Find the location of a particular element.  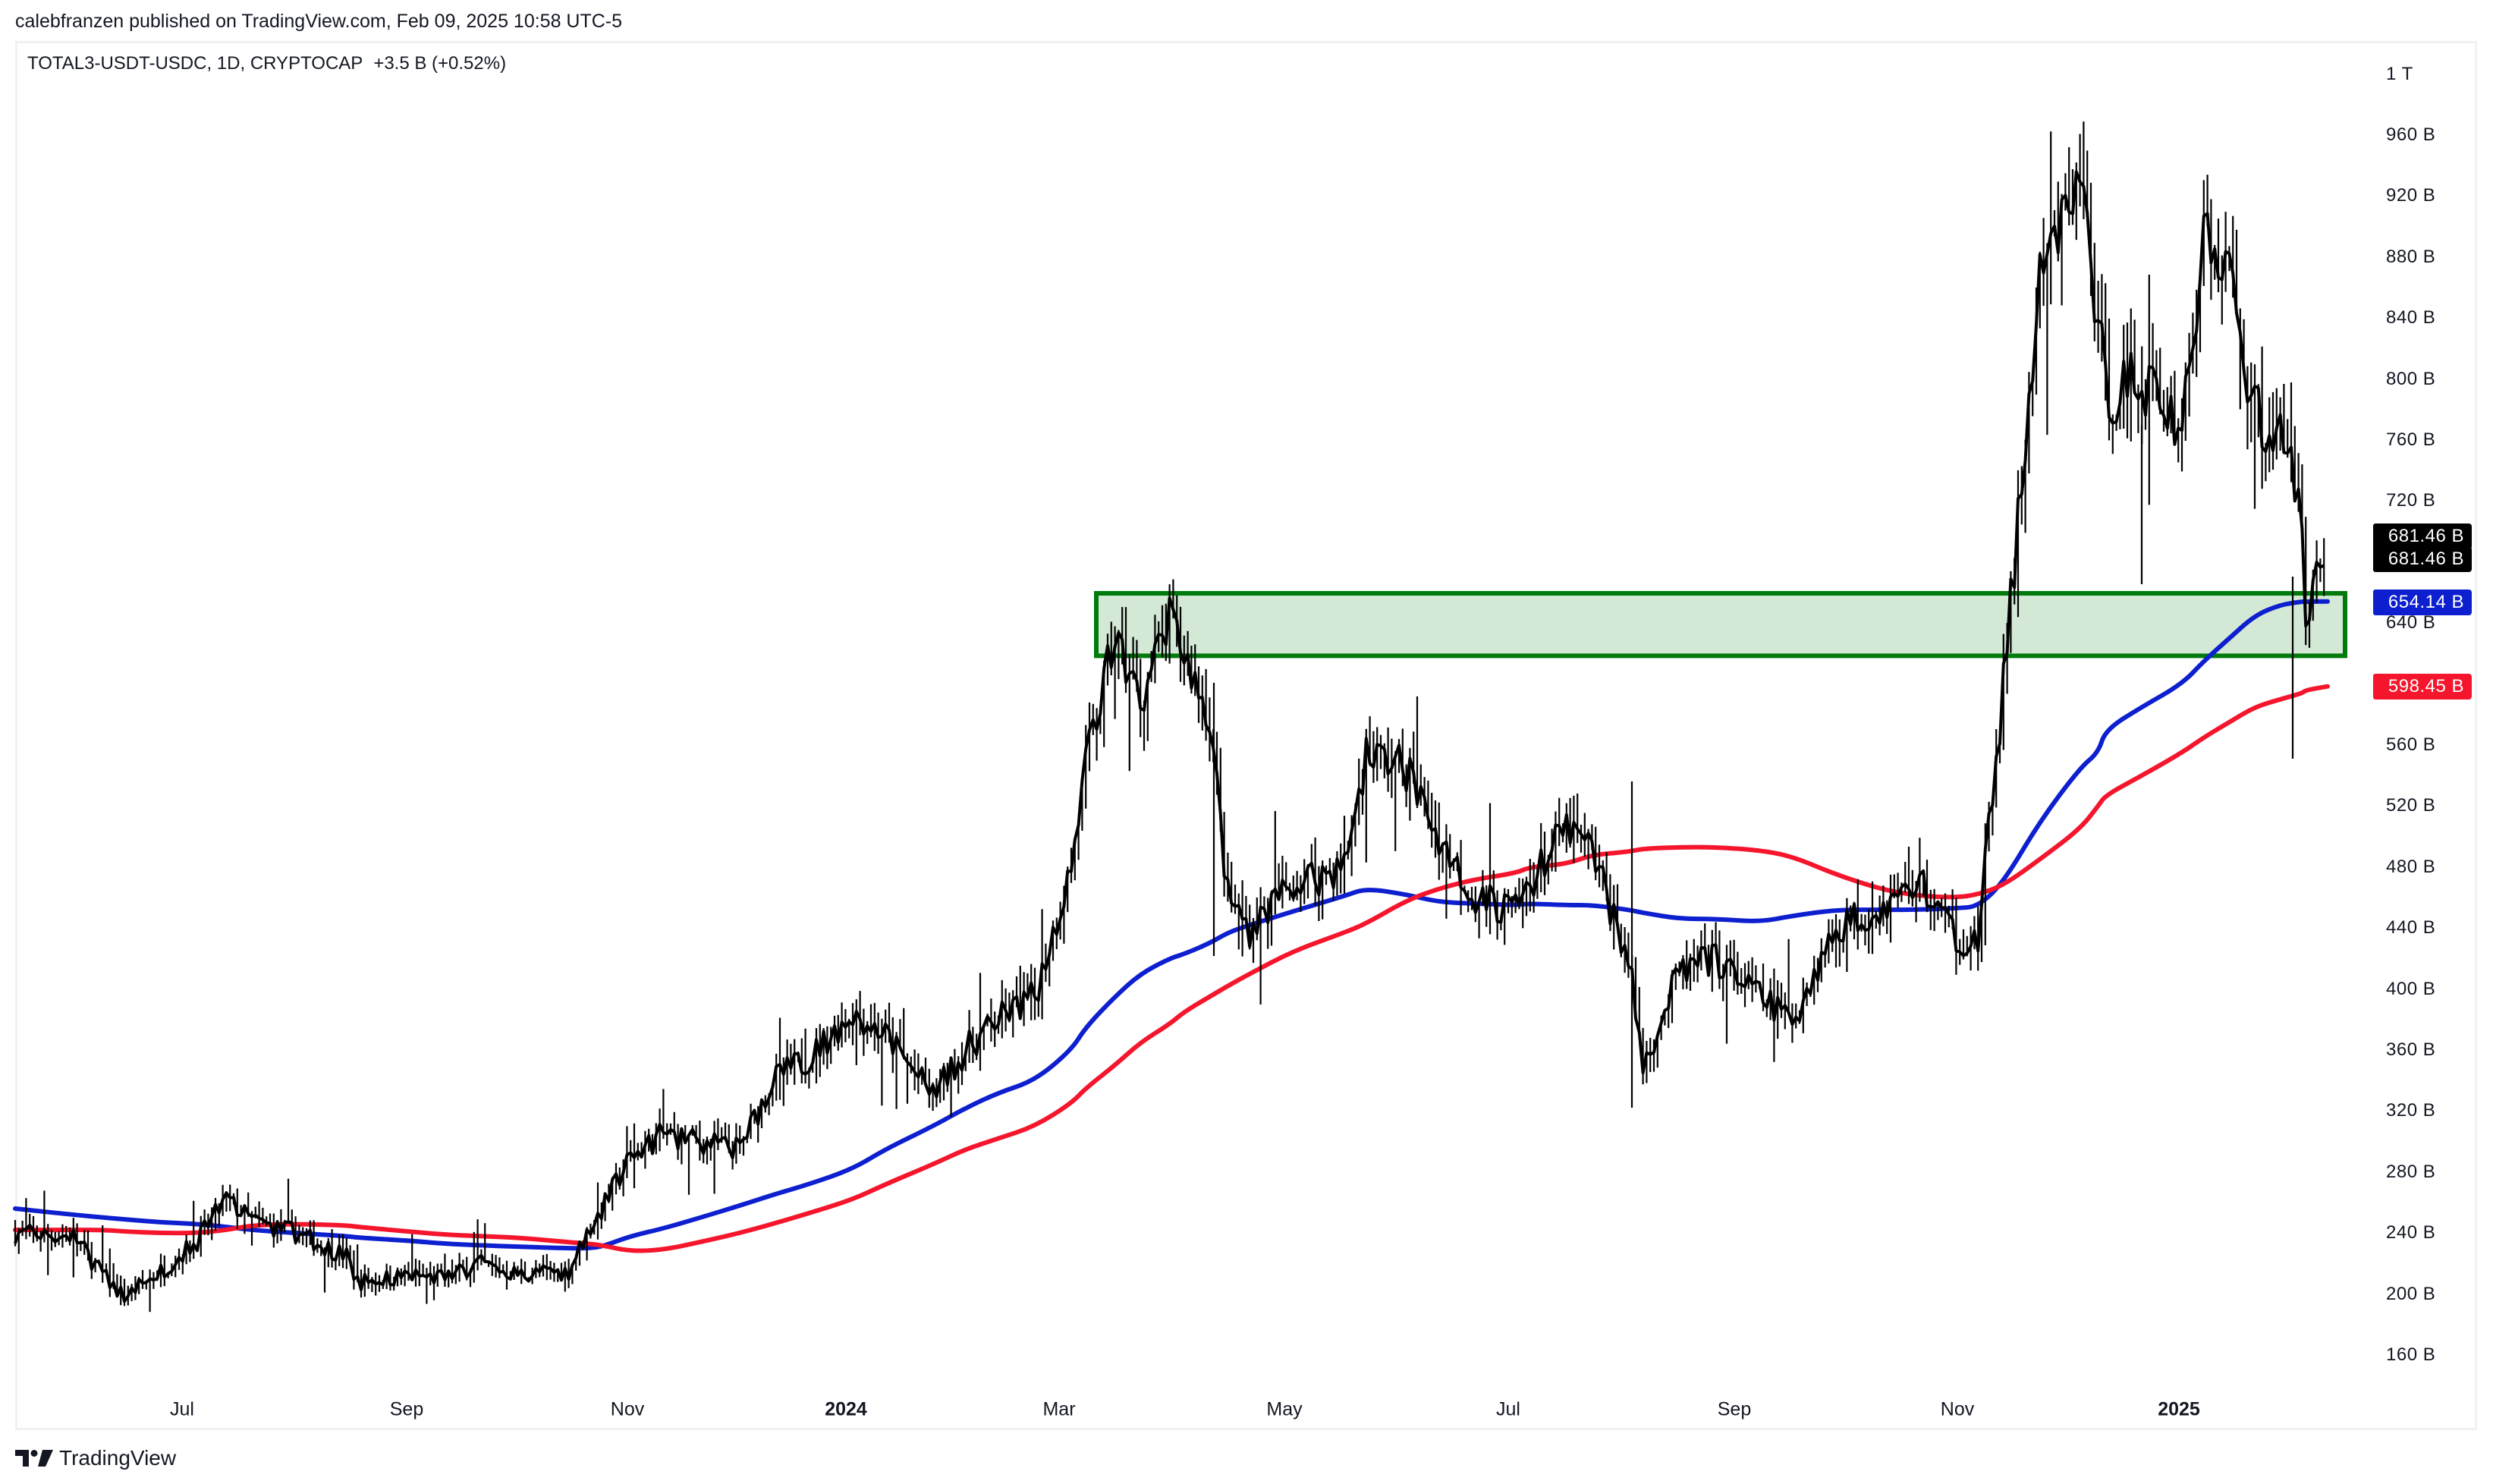

price-axis-tick: 320 B is located at coordinates (2411, 1110).